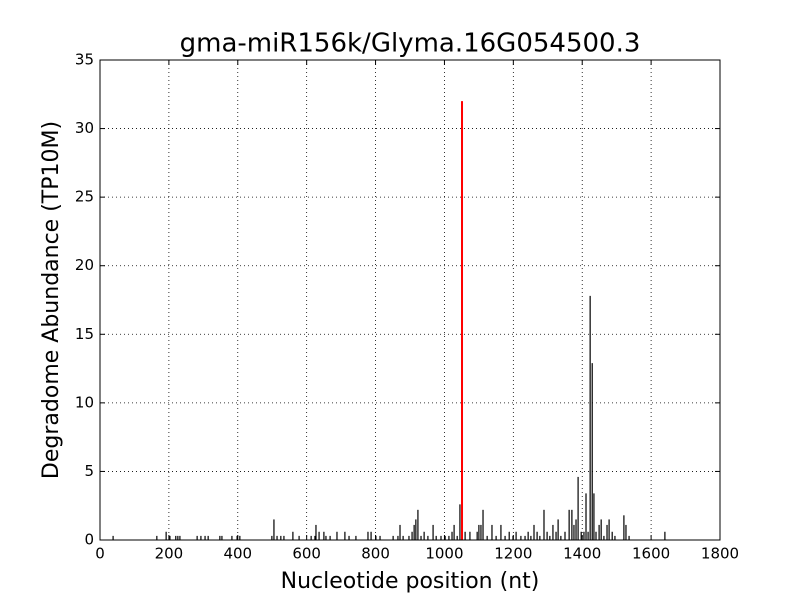  What do you see at coordinates (306, 554) in the screenshot?
I see `x-tick-label: 600` at bounding box center [306, 554].